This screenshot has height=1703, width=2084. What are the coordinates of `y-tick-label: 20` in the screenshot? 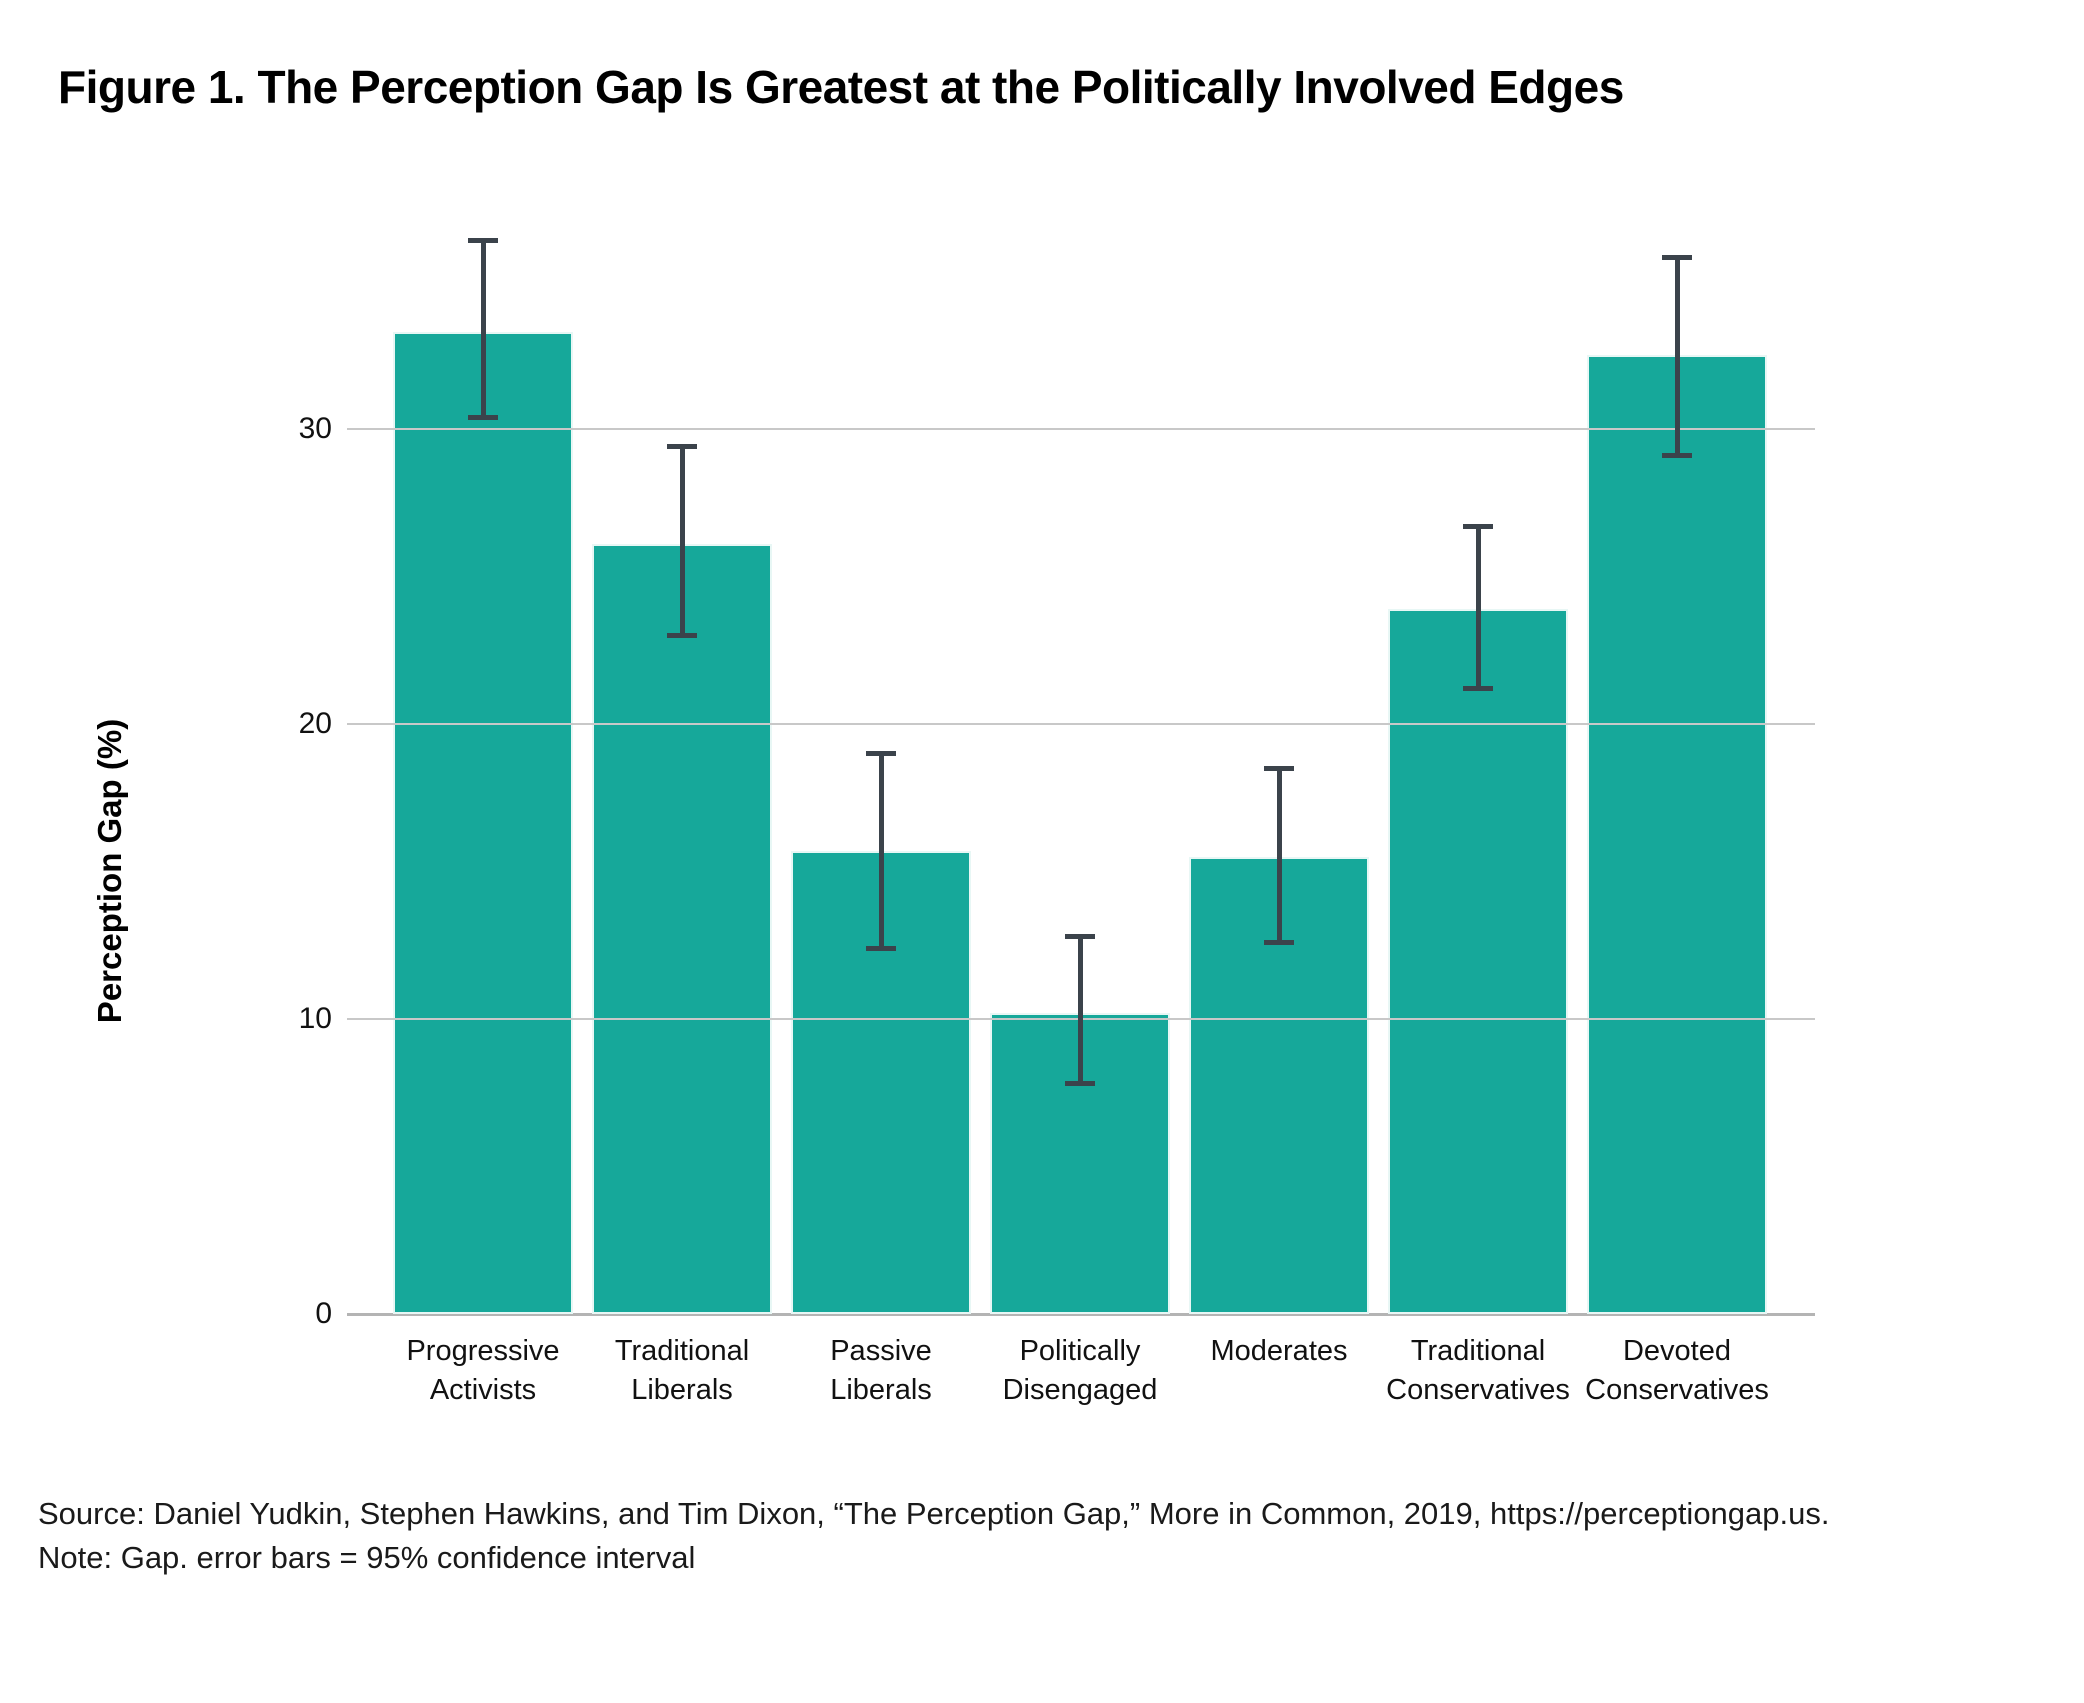 It's located at (315, 723).